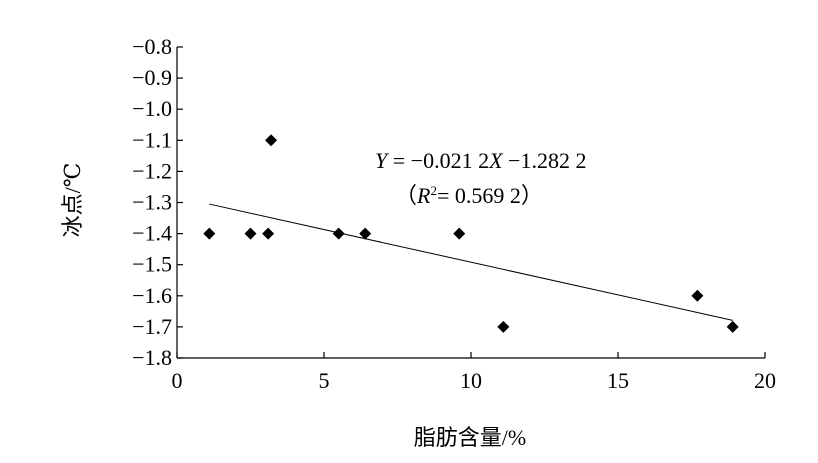  I want to click on r-squared: （R2= 0.569 2）, so click(469, 195).